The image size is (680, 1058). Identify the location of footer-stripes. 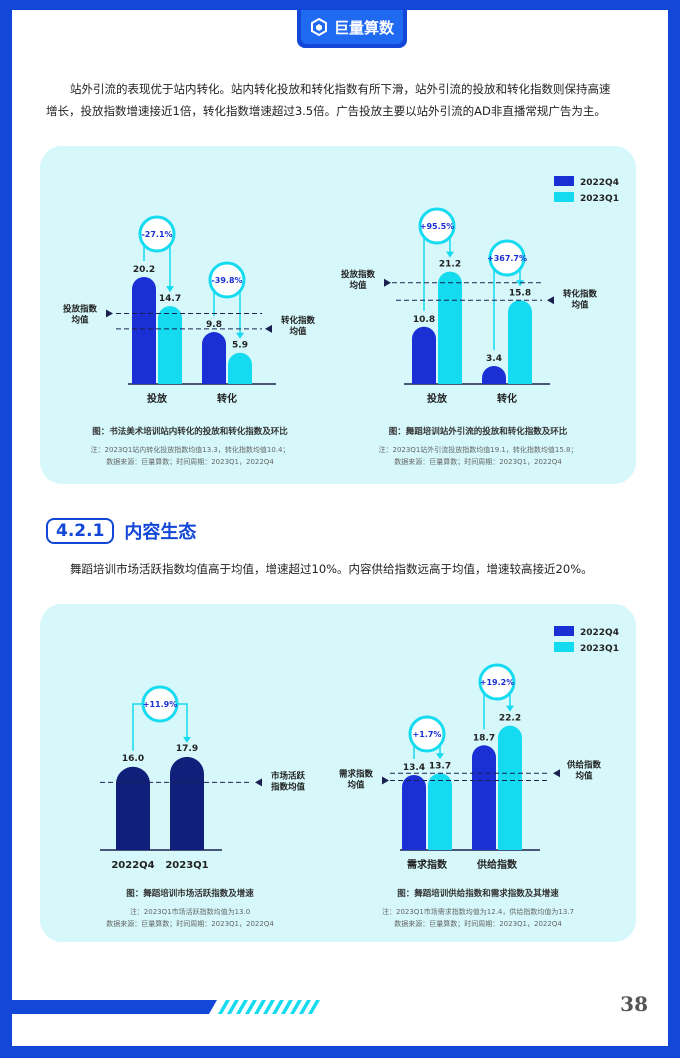
(166, 1007).